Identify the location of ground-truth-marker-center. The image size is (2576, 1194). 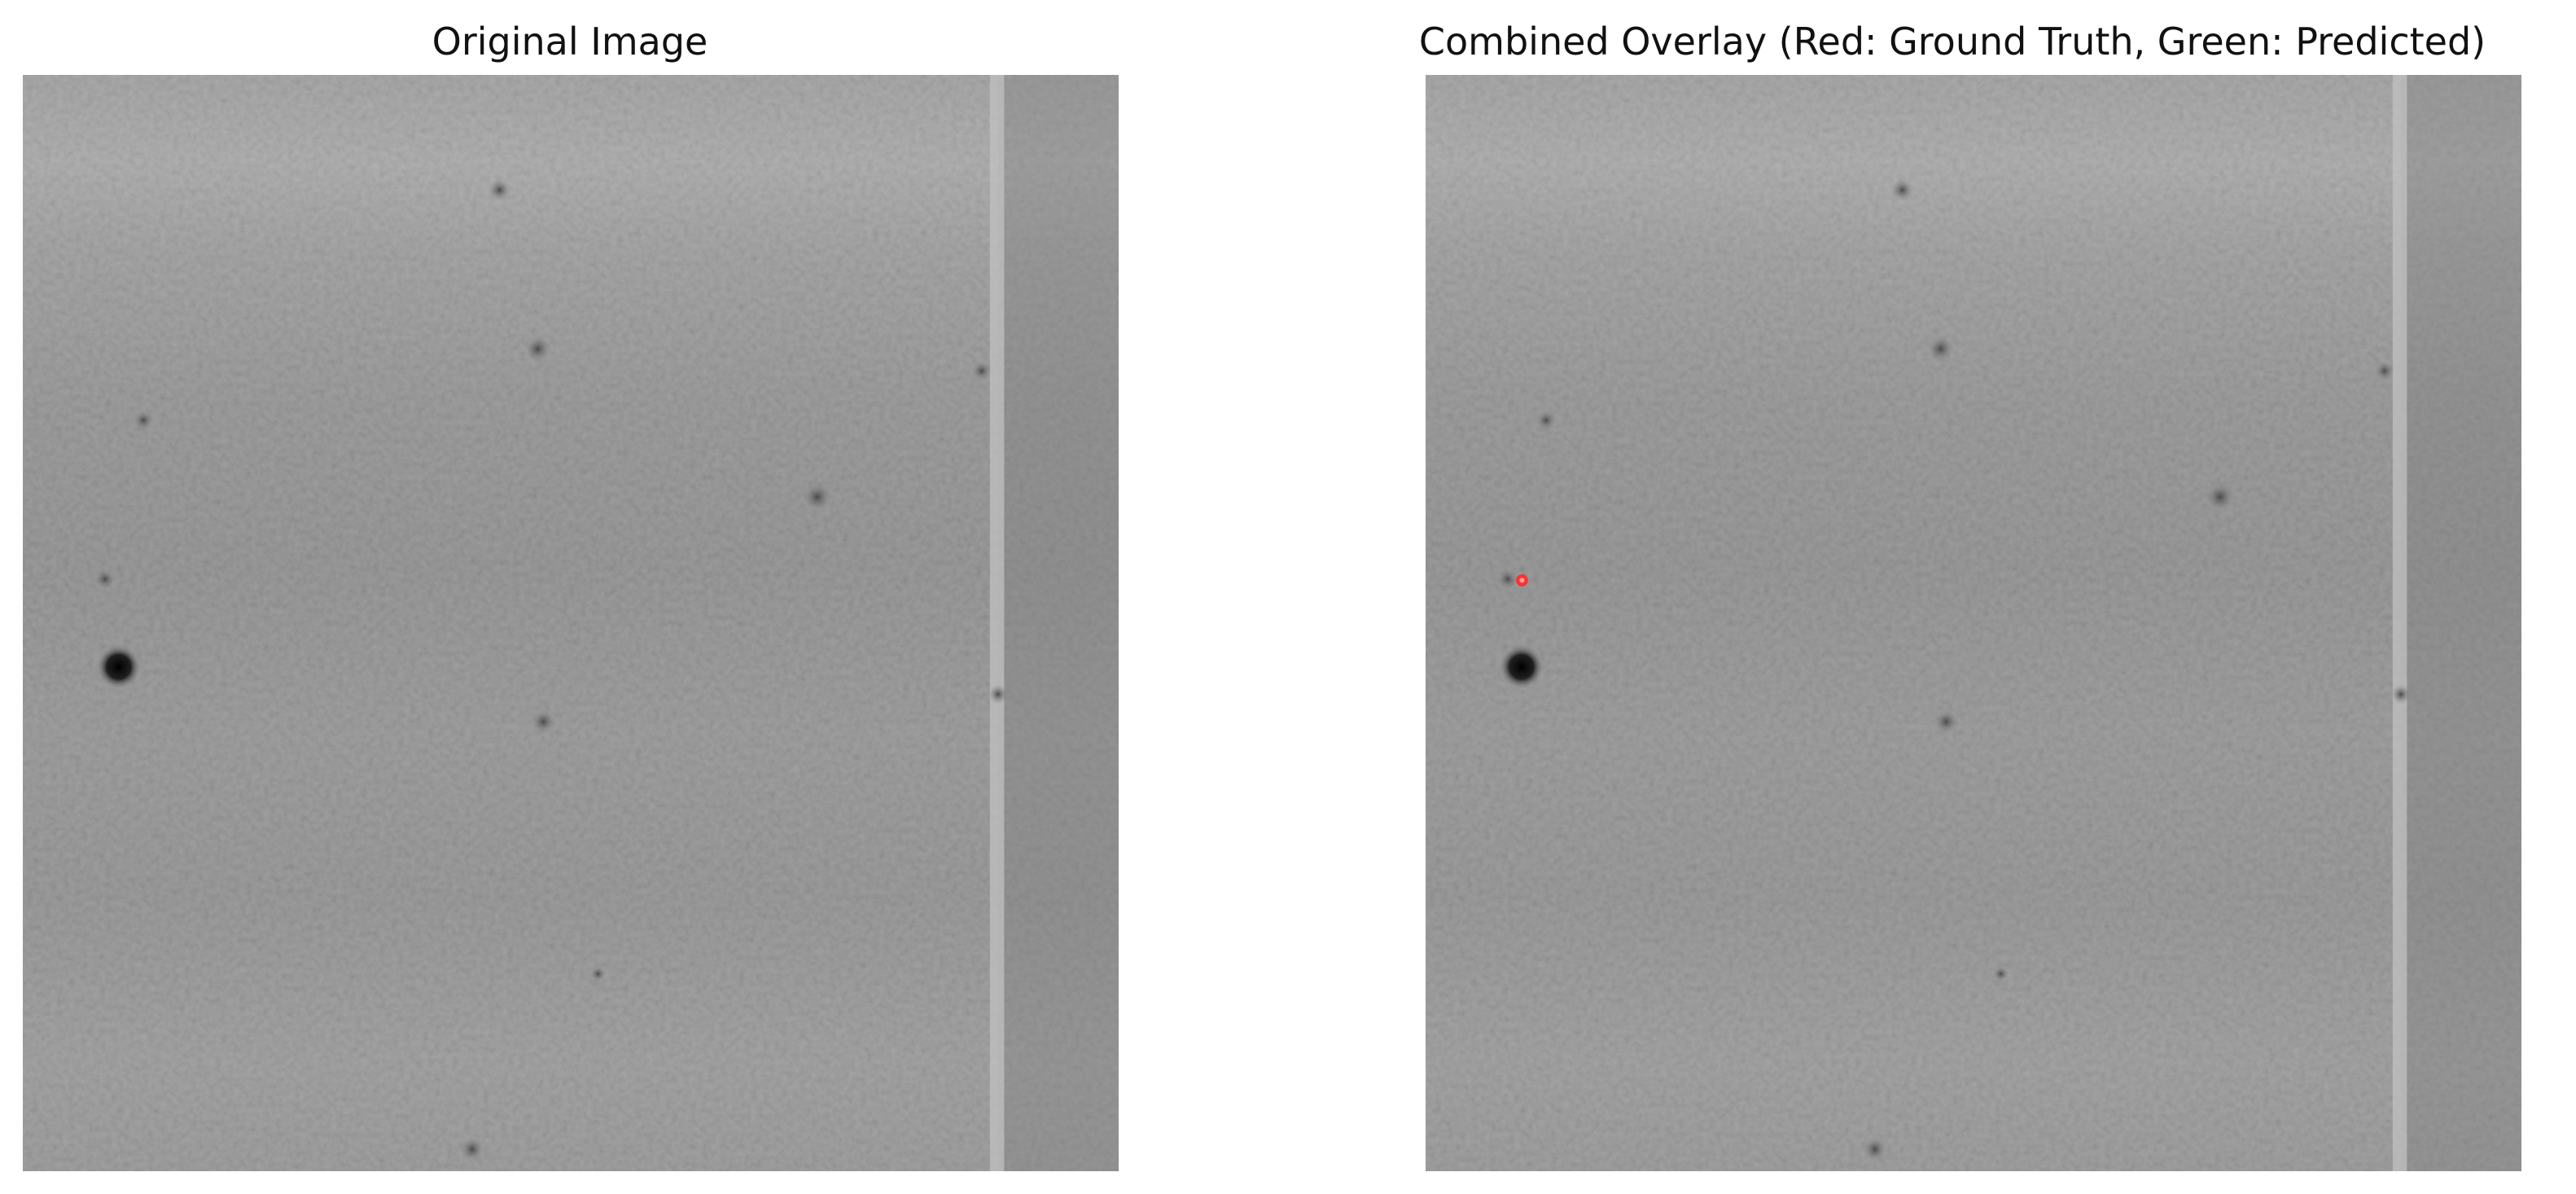
(1522, 580).